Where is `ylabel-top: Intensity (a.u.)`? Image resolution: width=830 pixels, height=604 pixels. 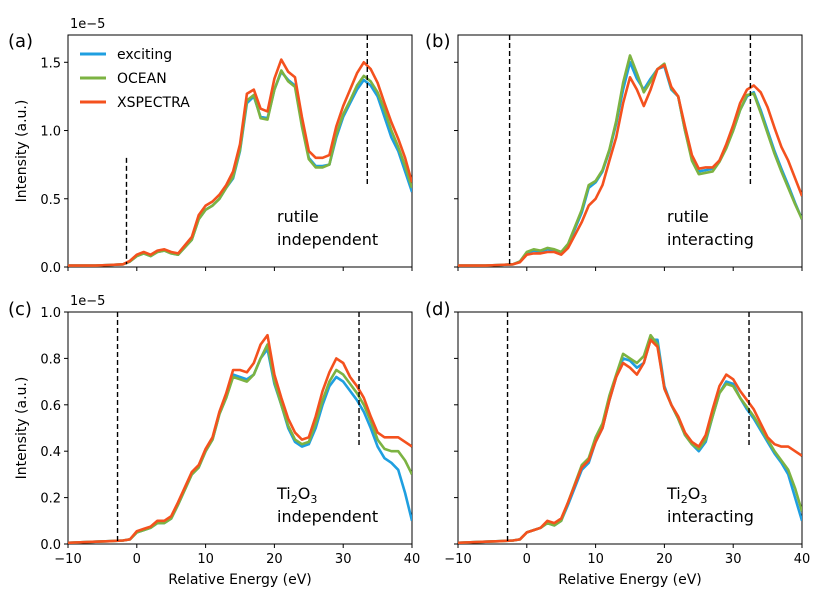
ylabel-top: Intensity (a.u.) is located at coordinates (22, 151).